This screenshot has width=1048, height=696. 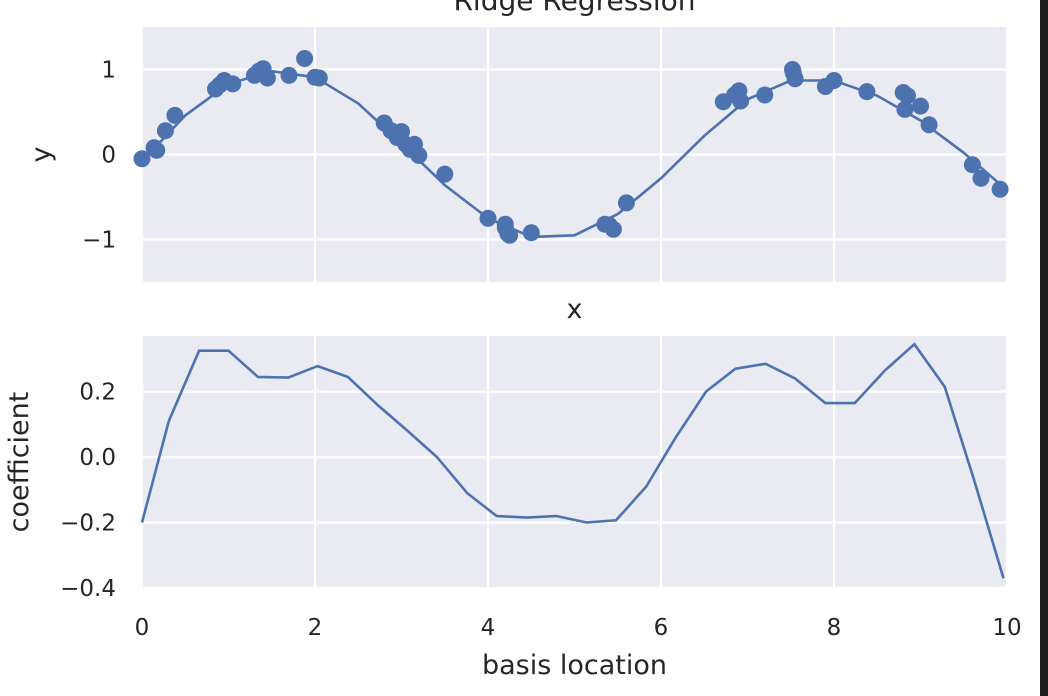 I want to click on x-axis-label-top: x, so click(x=575, y=309).